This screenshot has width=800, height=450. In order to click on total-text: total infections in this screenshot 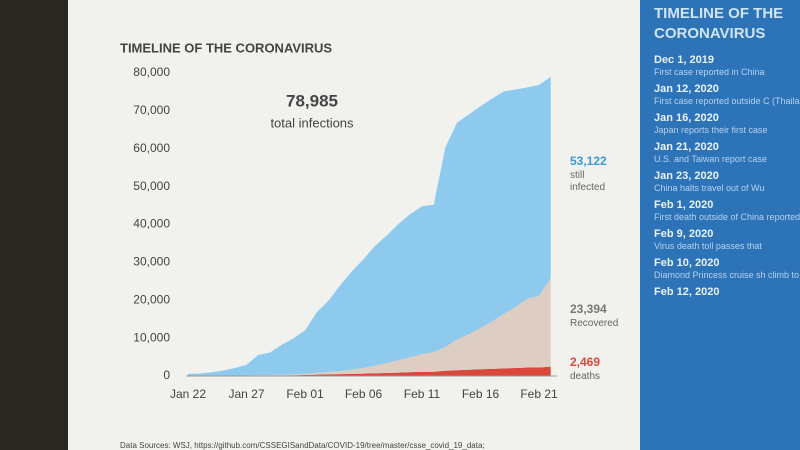, I will do `click(312, 122)`.